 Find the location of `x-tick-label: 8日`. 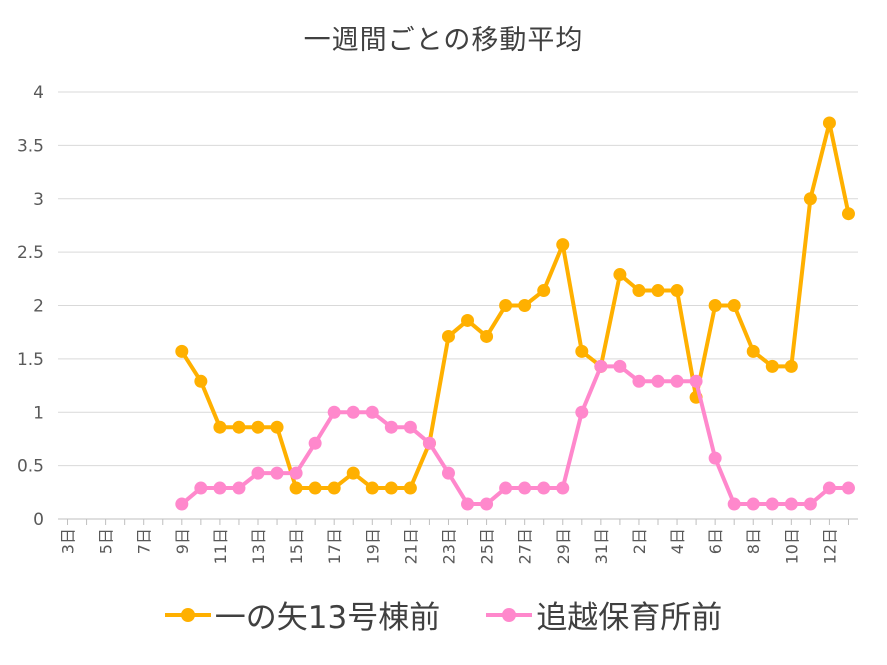

x-tick-label: 8日 is located at coordinates (753, 541).